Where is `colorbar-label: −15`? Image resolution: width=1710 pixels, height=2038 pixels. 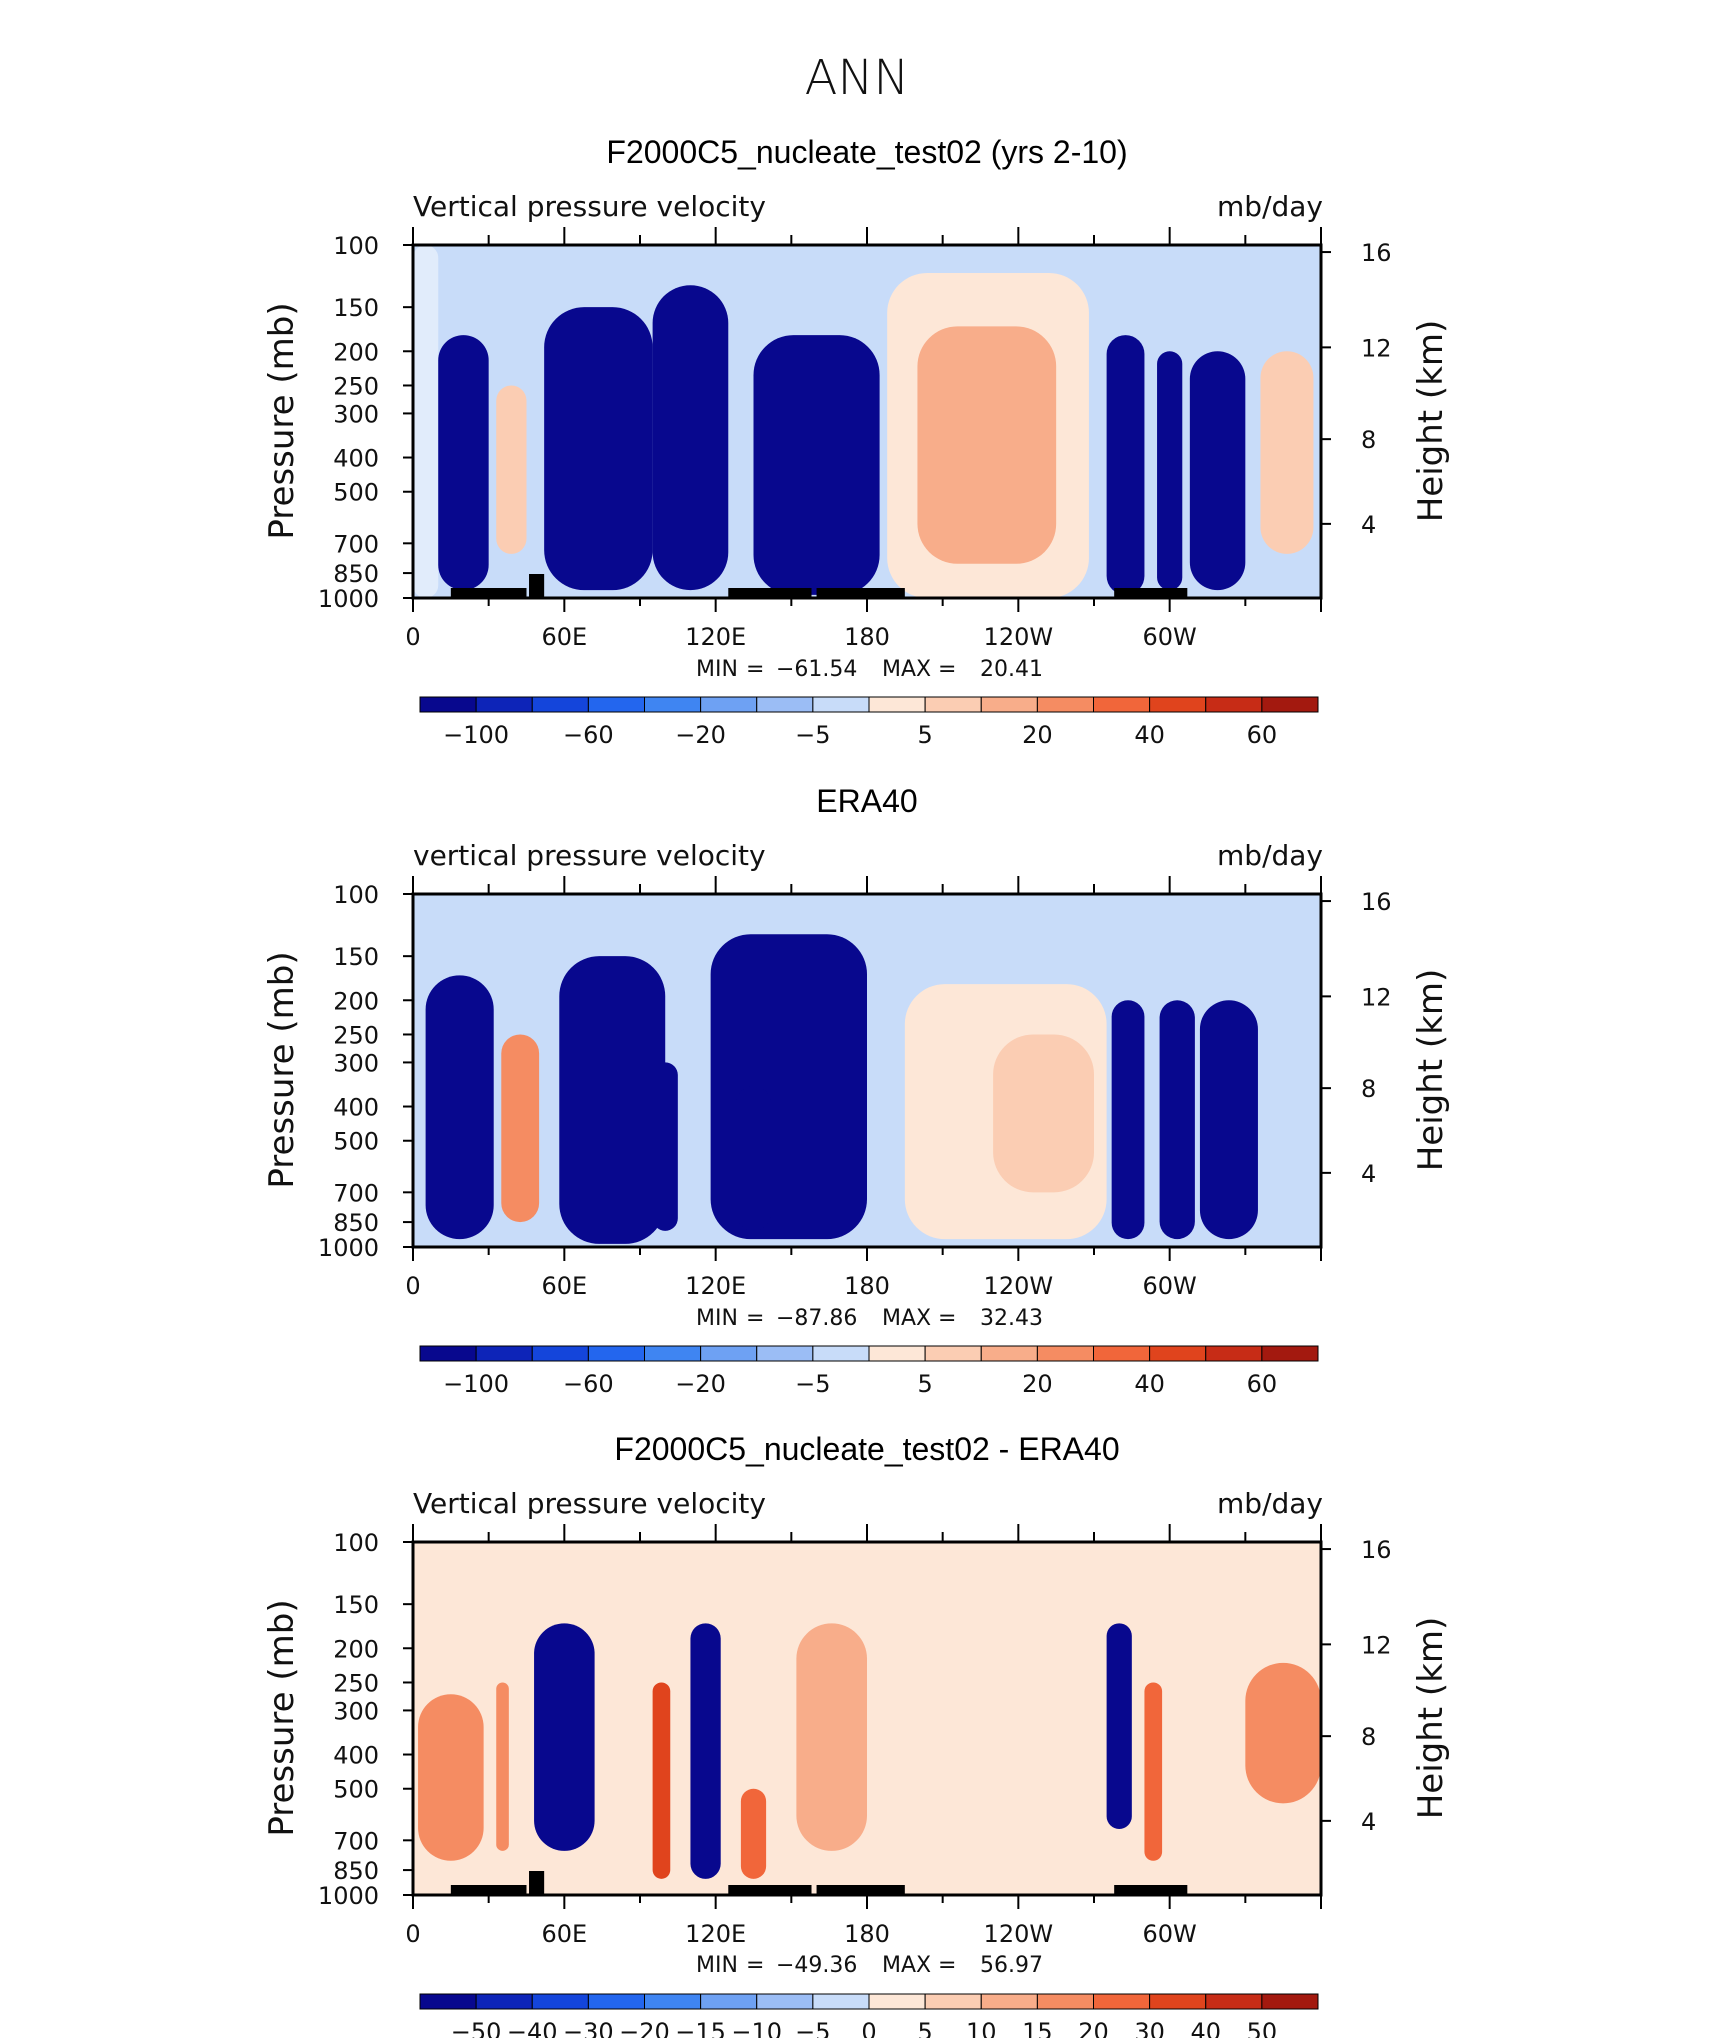 colorbar-label: −15 is located at coordinates (700, 2028).